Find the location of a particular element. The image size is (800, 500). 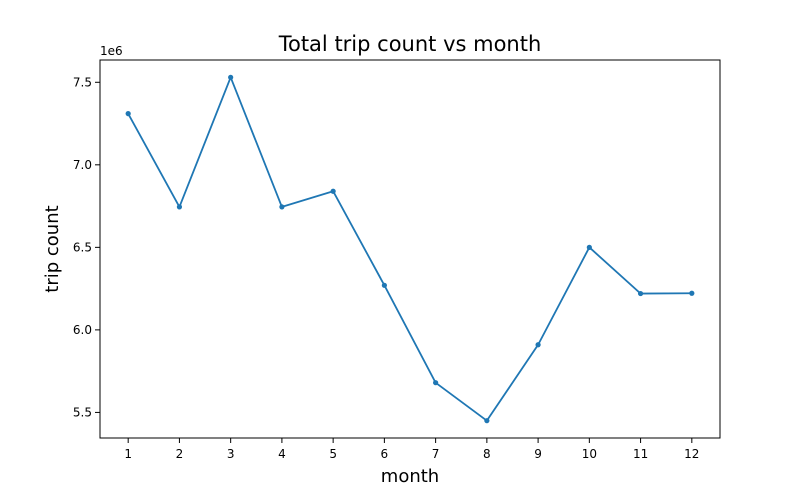

x-tick-label: 2 is located at coordinates (180, 454).